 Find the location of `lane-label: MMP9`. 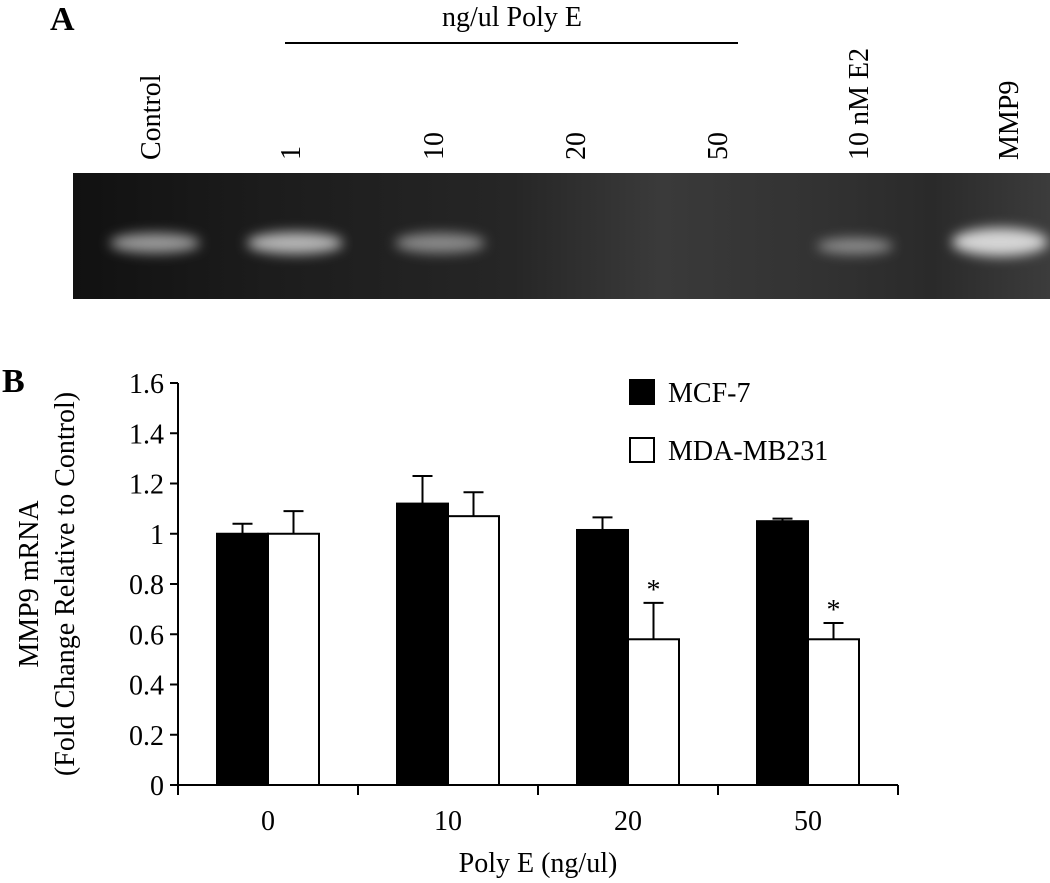

lane-label: MMP9 is located at coordinates (1009, 120).